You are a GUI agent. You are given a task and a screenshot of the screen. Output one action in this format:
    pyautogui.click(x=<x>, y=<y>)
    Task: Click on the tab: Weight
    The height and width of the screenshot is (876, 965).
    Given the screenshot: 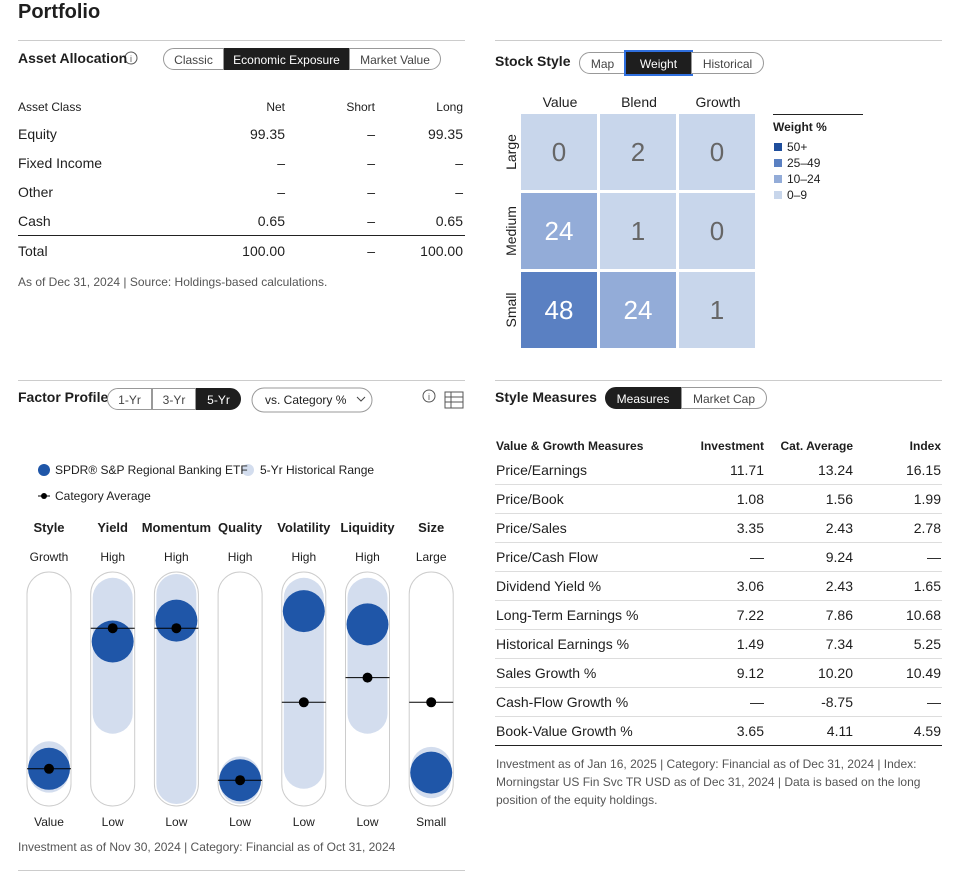 What is the action you would take?
    pyautogui.click(x=658, y=63)
    